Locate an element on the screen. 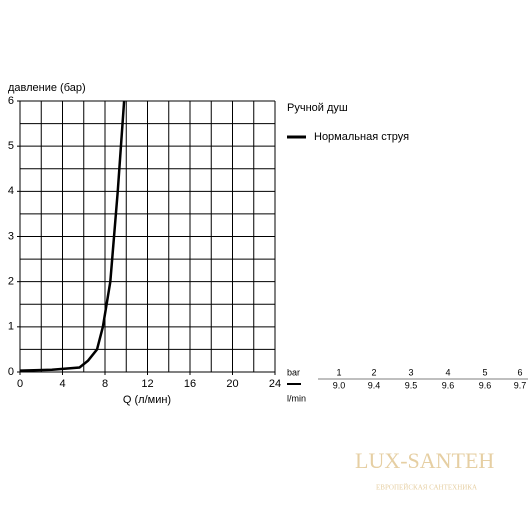  y-tick-label: 0 is located at coordinates (11, 372).